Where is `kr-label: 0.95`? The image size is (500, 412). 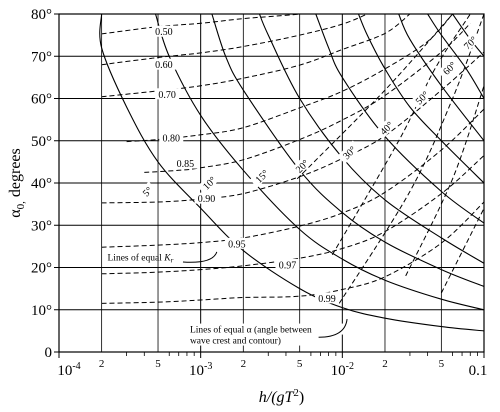
kr-label: 0.95 is located at coordinates (237, 244).